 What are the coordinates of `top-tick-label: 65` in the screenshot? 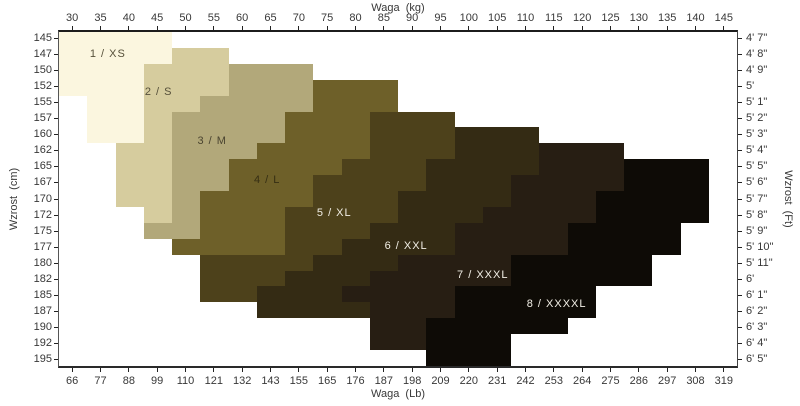 It's located at (270, 18).